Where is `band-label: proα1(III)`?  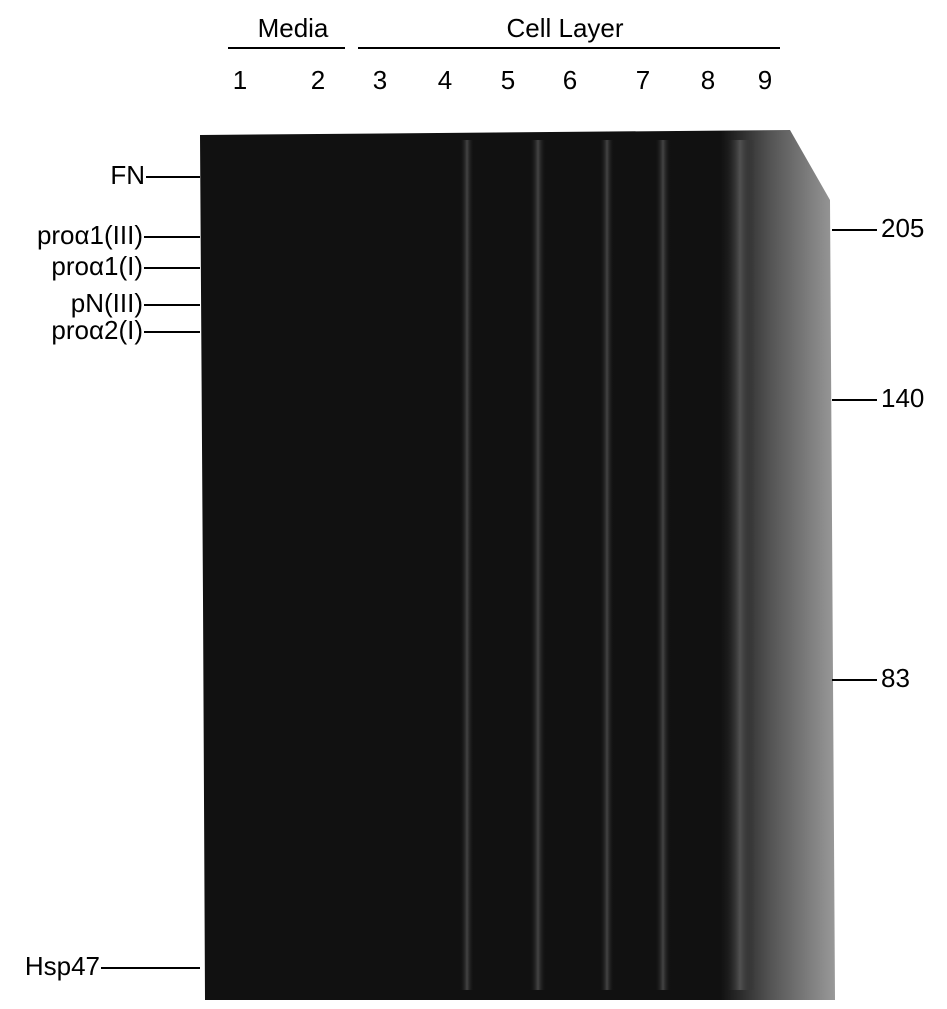 band-label: proα1(III) is located at coordinates (90, 235).